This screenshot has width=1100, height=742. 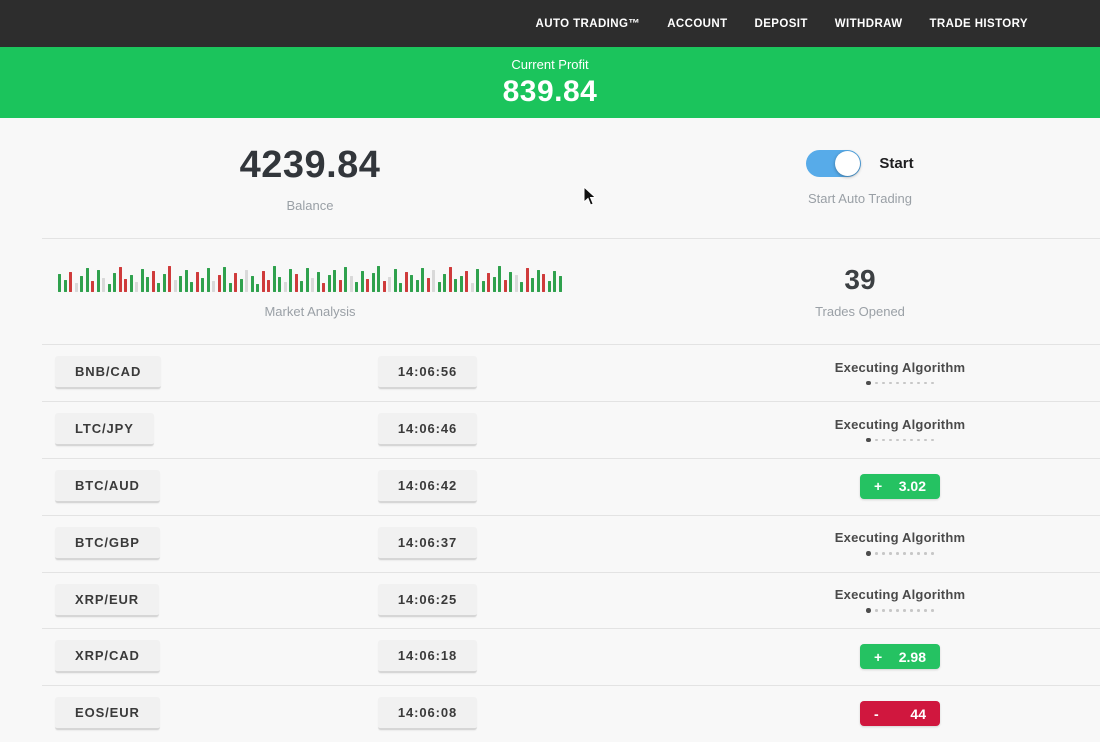 What do you see at coordinates (590, 196) in the screenshot?
I see `mouse-cursor` at bounding box center [590, 196].